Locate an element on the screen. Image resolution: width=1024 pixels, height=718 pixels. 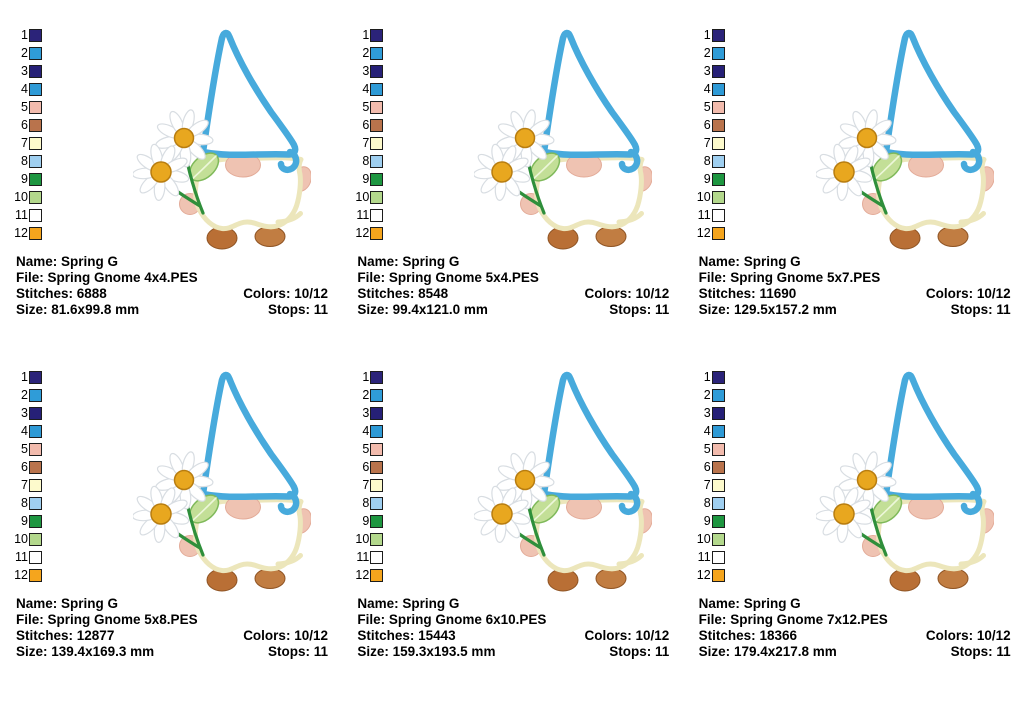
thread-number: 11 is located at coordinates (363, 557).